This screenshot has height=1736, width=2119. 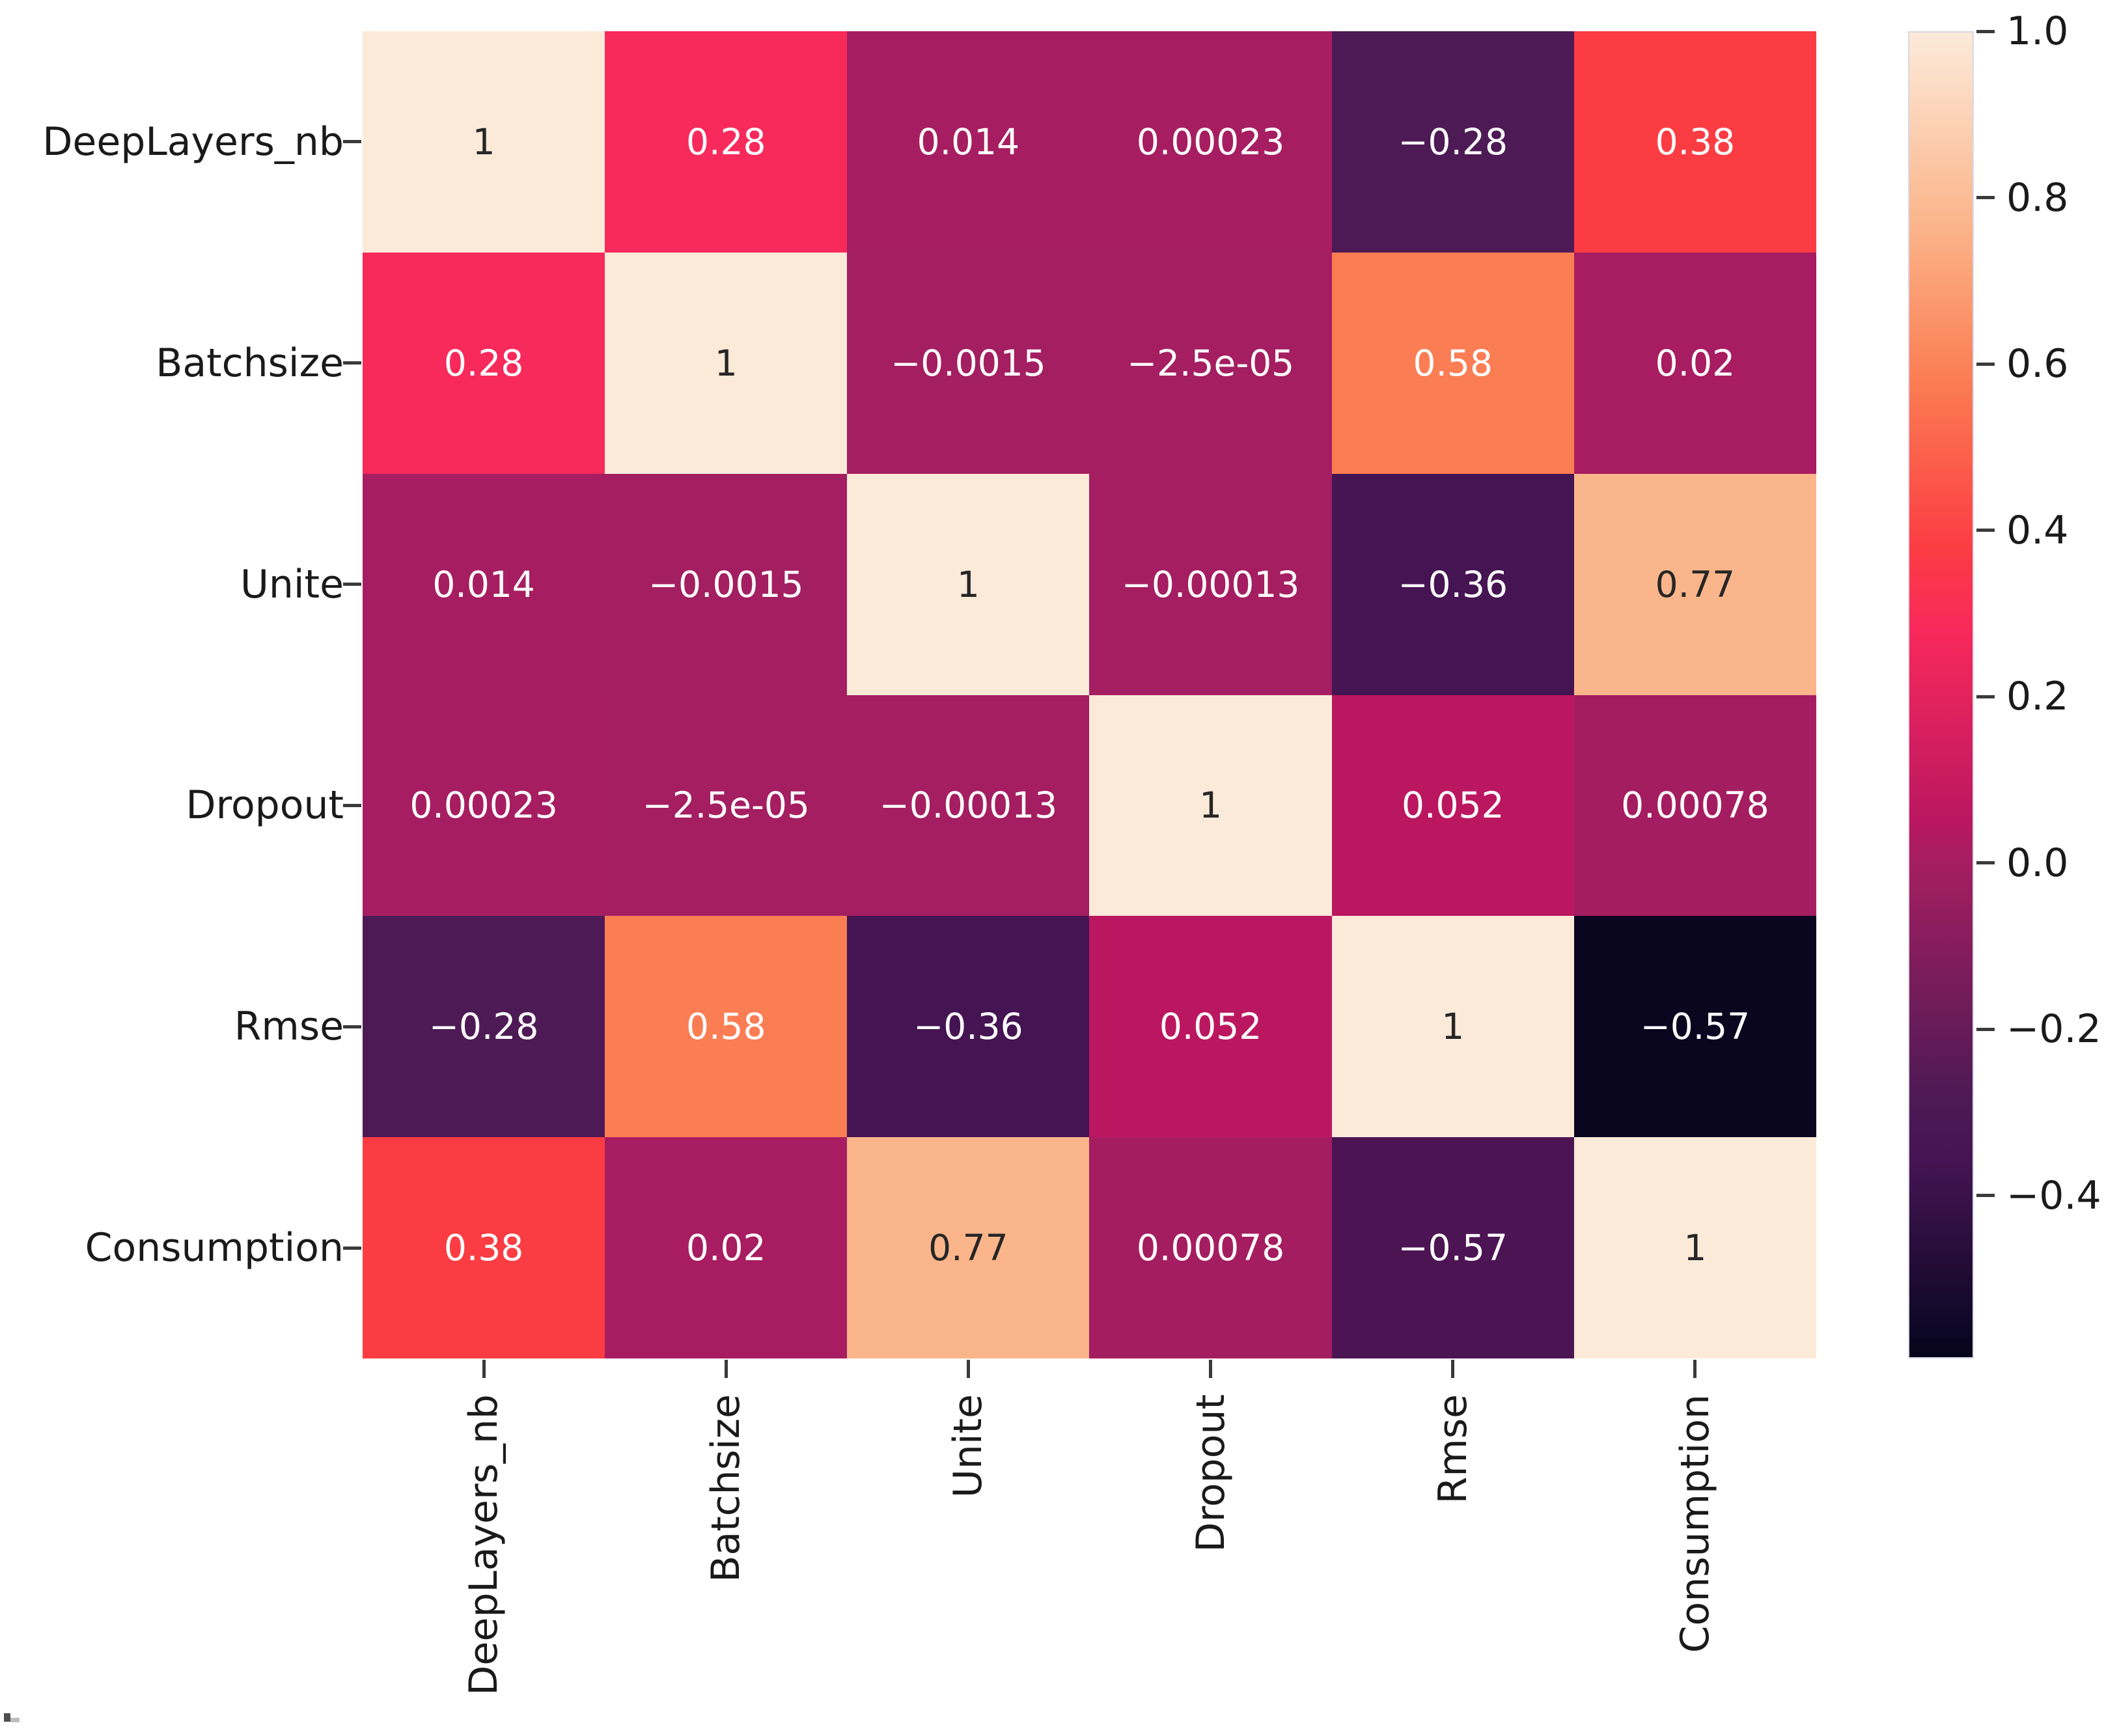 What do you see at coordinates (1453, 1449) in the screenshot?
I see `x-tick-label: Rmse` at bounding box center [1453, 1449].